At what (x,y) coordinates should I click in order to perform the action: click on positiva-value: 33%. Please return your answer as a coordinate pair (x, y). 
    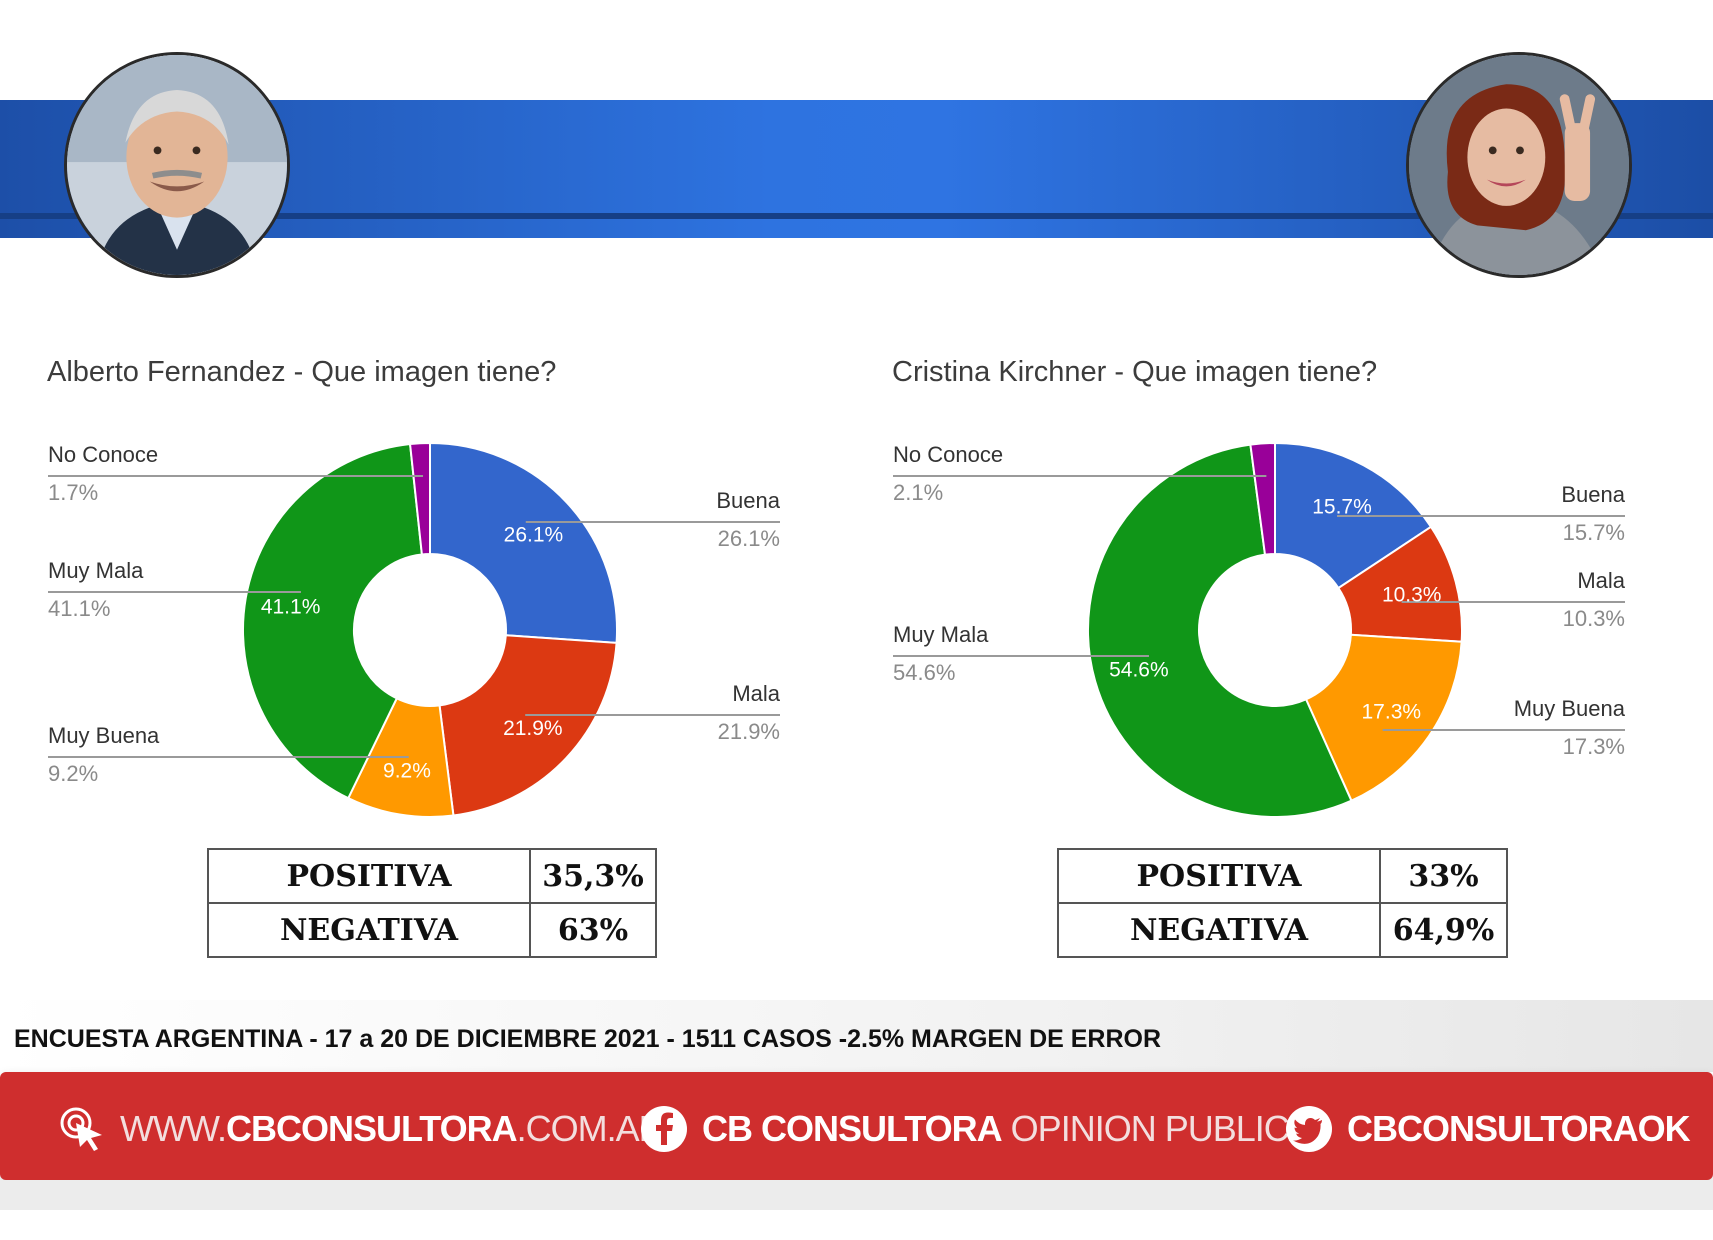
    Looking at the image, I should click on (1443, 876).